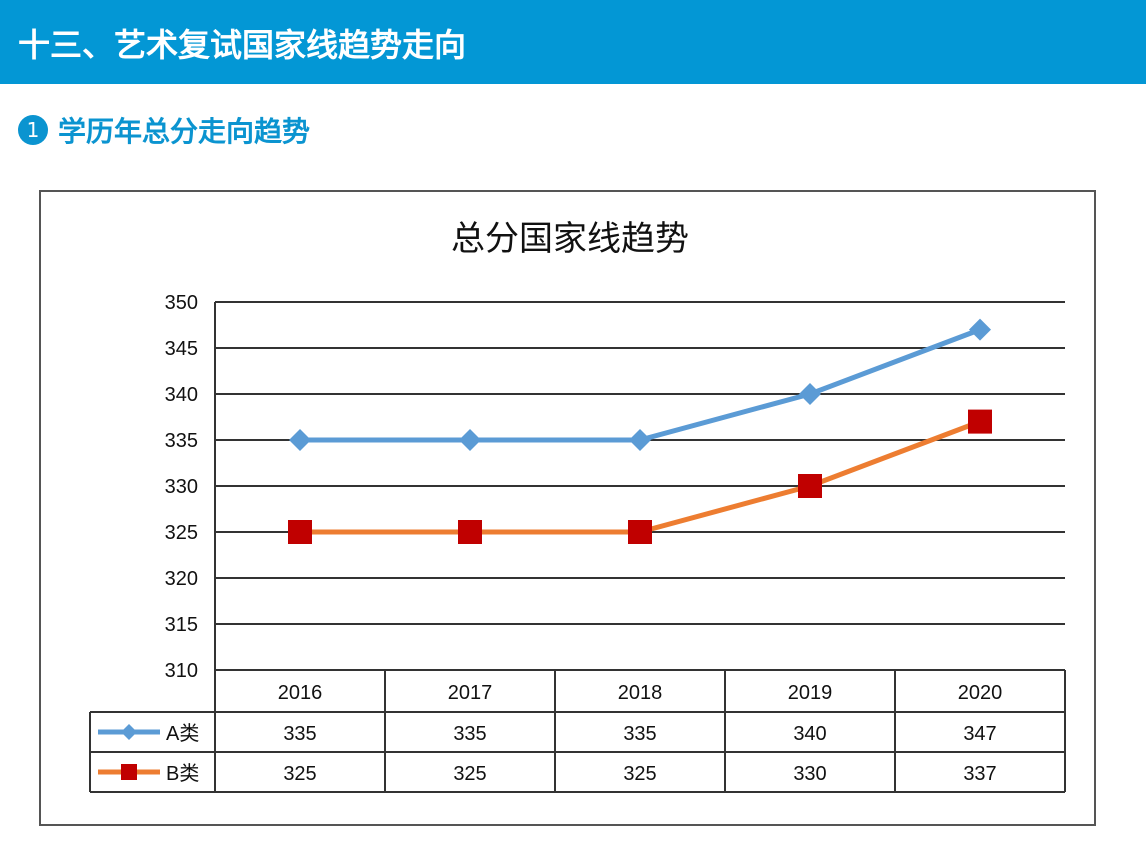 The height and width of the screenshot is (854, 1146). What do you see at coordinates (182, 733) in the screenshot?
I see `legend-label: A类` at bounding box center [182, 733].